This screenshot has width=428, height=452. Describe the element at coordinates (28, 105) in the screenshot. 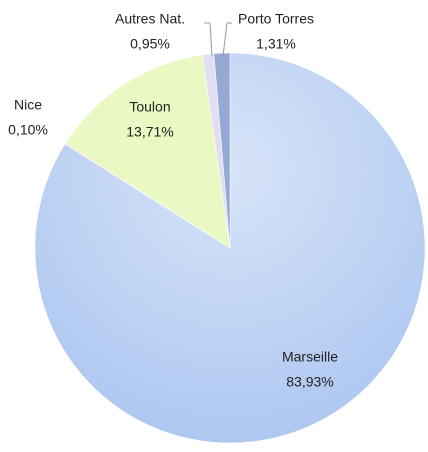

I see `slice-label: Nice` at that location.